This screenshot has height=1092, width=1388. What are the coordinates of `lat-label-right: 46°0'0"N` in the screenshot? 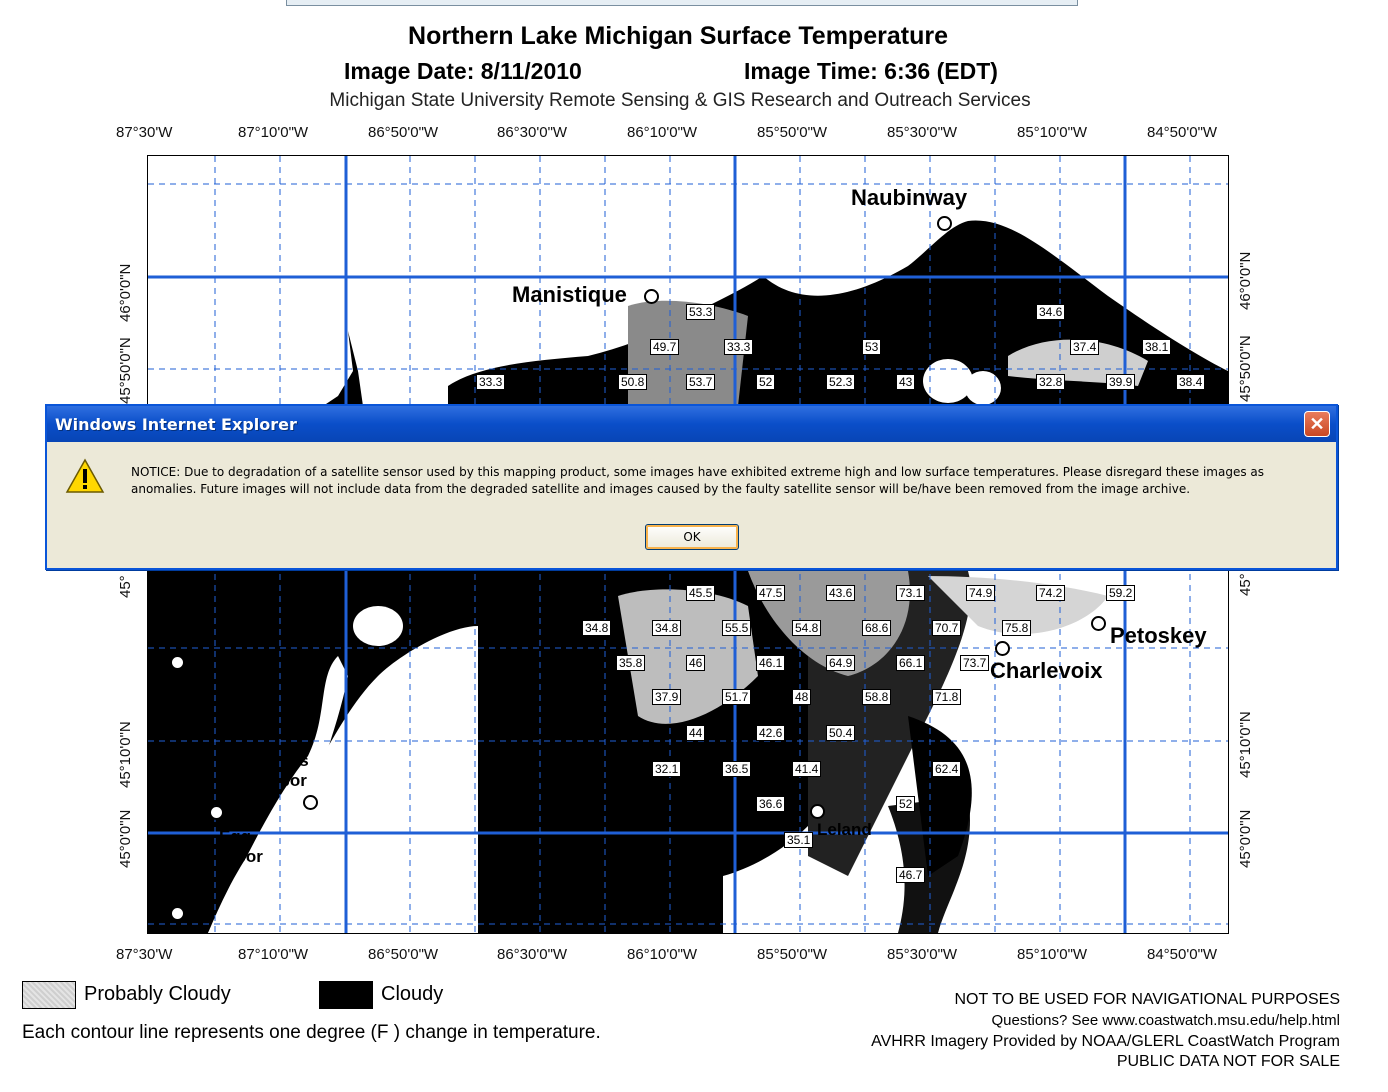 It's located at (1245, 280).